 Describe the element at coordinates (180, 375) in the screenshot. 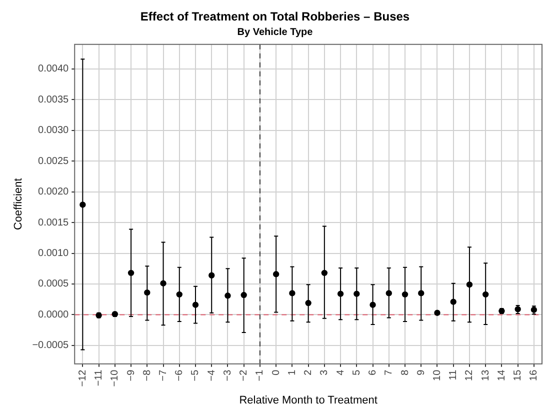

I see `x-tick-label: −6` at that location.